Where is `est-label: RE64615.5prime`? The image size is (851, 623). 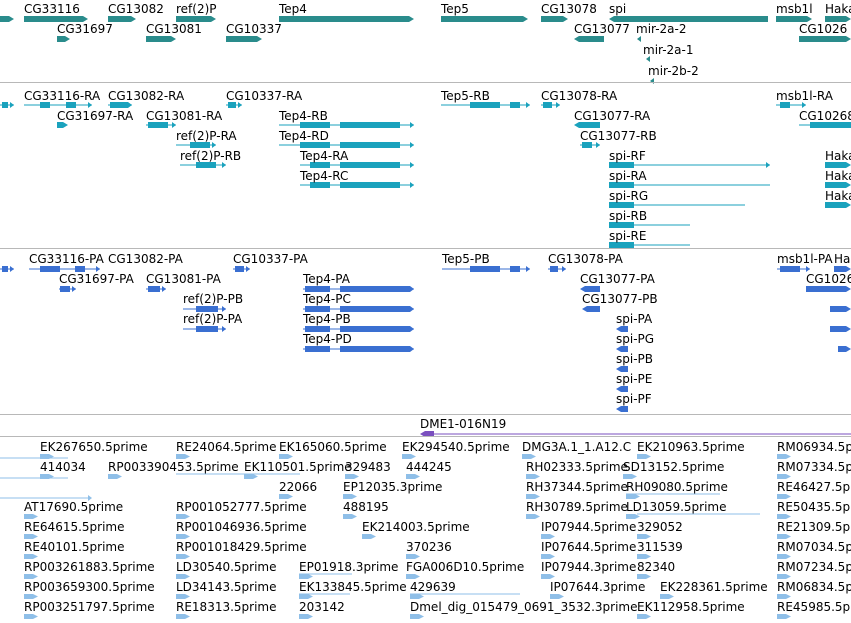
est-label: RE64615.5prime is located at coordinates (74, 527).